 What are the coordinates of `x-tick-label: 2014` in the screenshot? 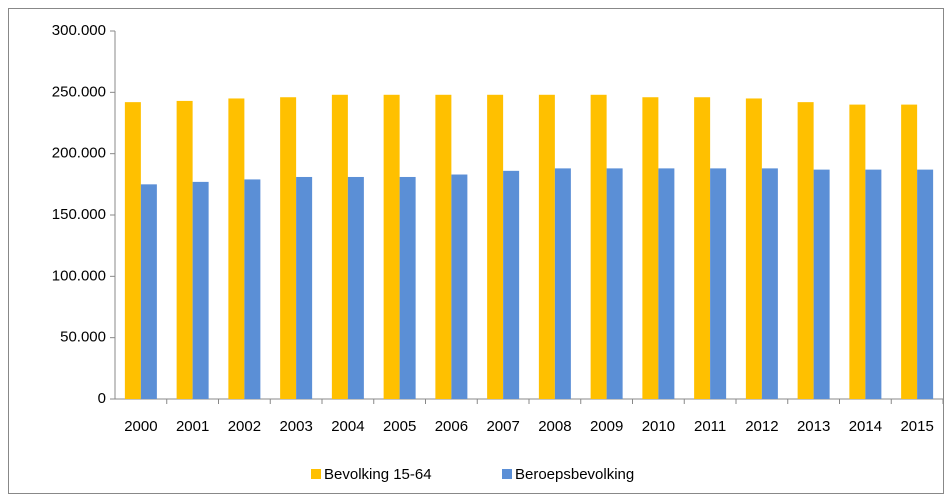 It's located at (865, 426).